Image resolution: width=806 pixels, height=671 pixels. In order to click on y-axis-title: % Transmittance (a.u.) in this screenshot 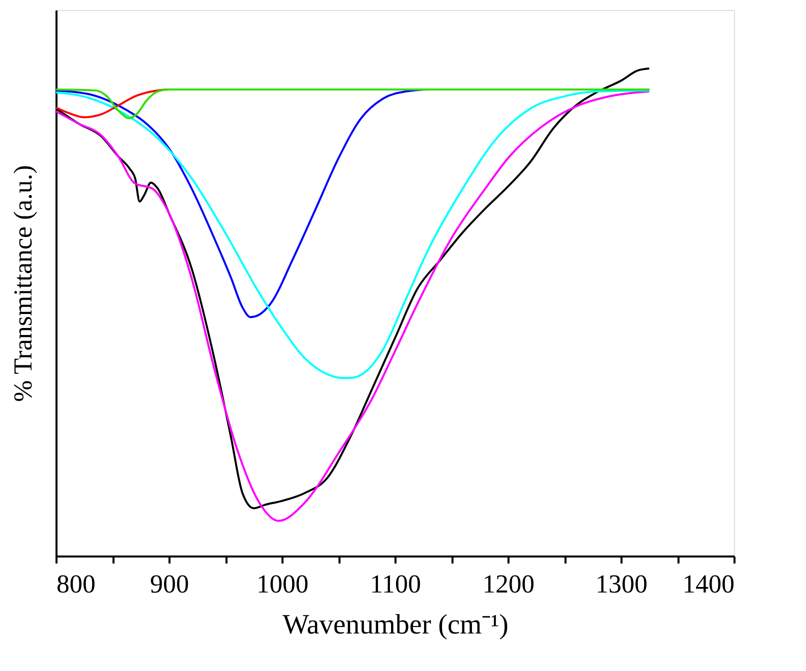, I will do `click(23, 283)`.